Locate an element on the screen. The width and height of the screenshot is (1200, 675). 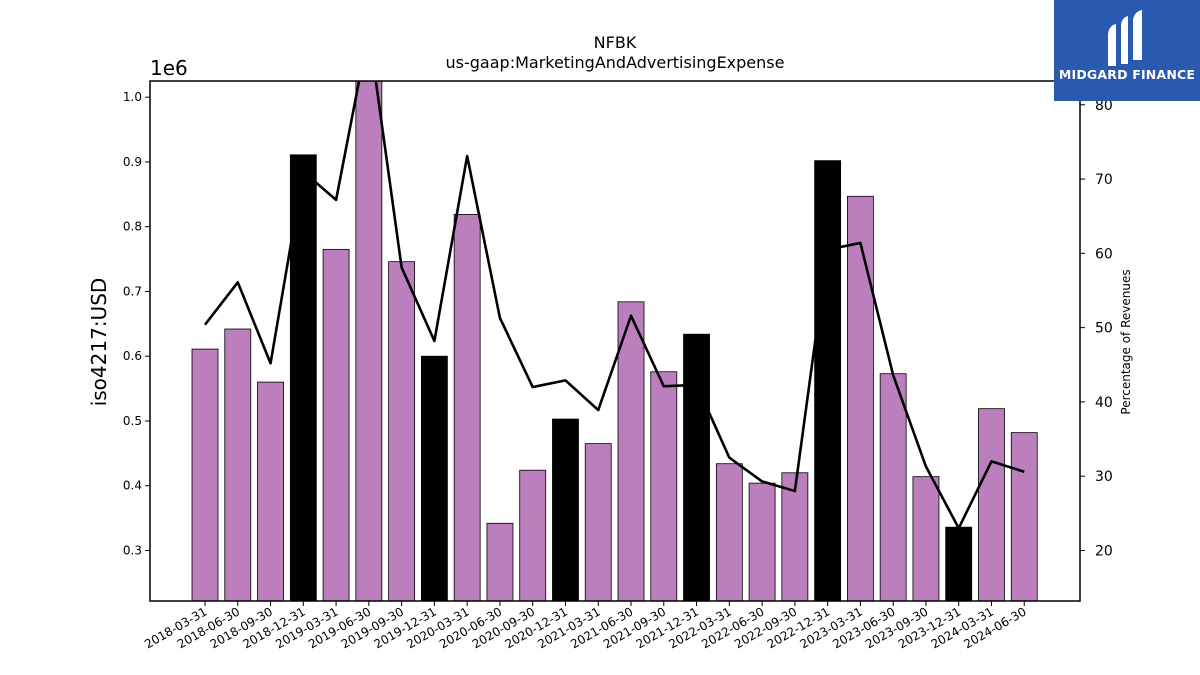
y-offset-label: 1e6 is located at coordinates (169, 68).